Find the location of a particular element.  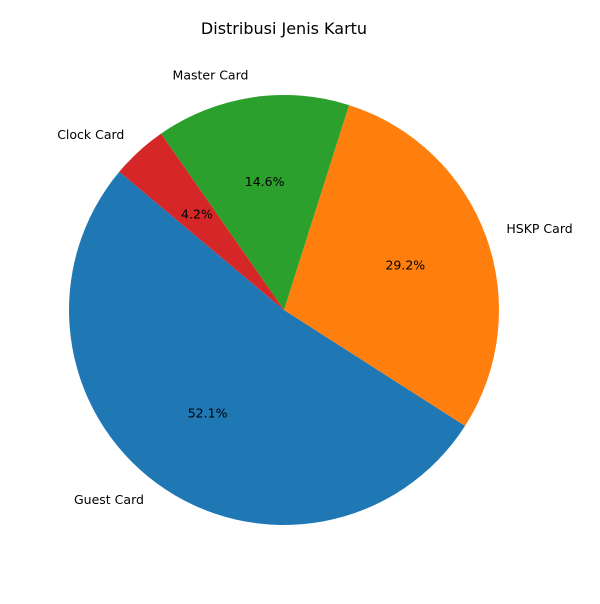

slice-percent-guest-card: 52.1% is located at coordinates (208, 412).